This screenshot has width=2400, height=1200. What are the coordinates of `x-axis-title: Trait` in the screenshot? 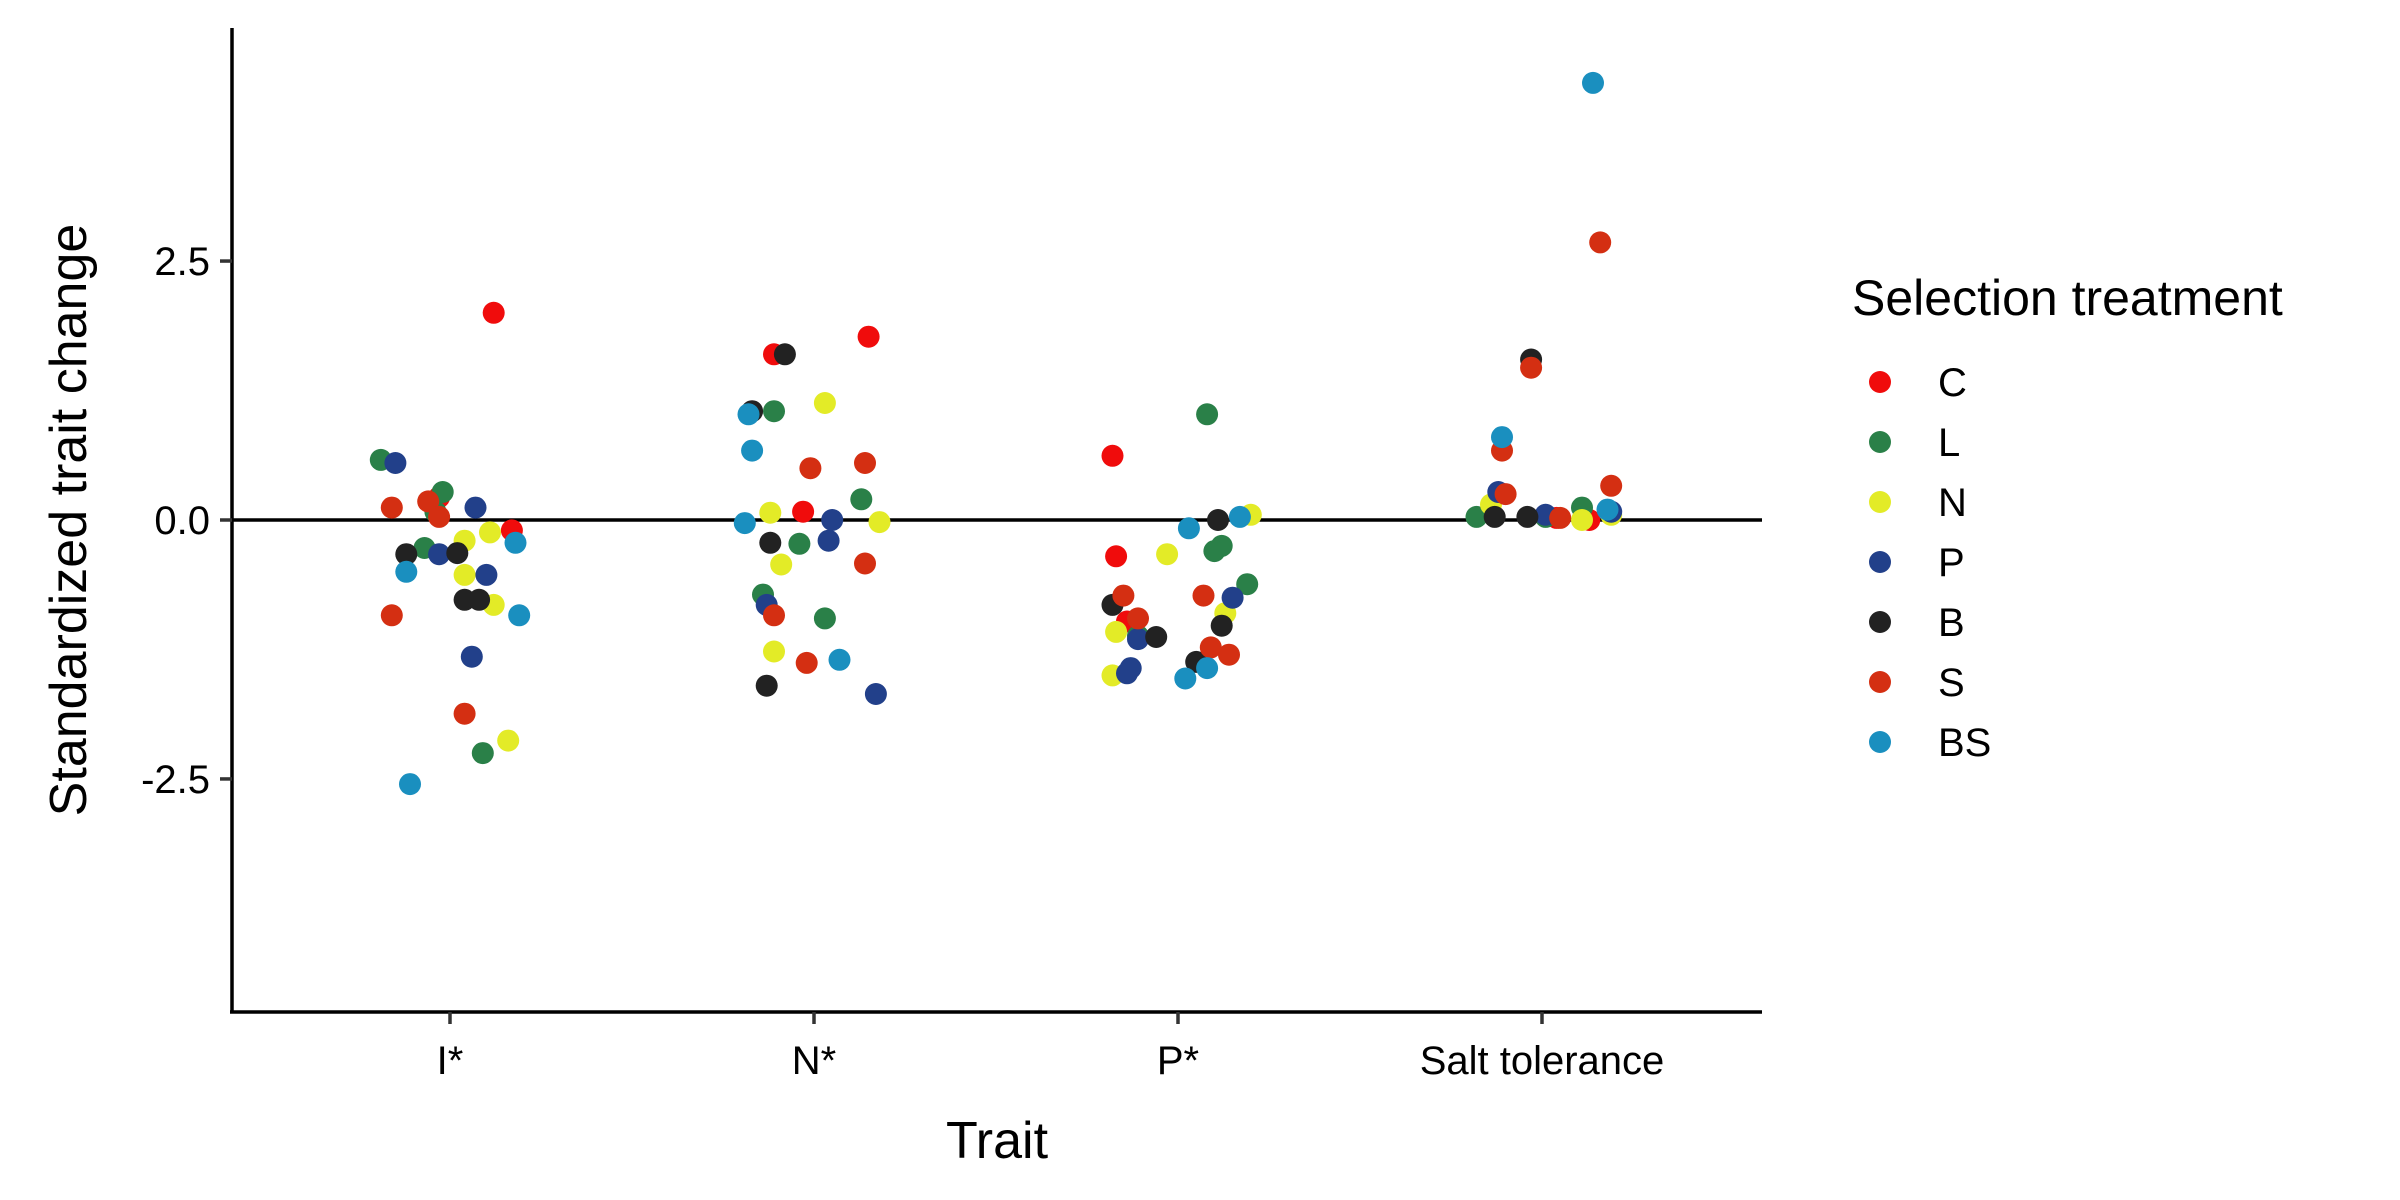 It's located at (997, 1141).